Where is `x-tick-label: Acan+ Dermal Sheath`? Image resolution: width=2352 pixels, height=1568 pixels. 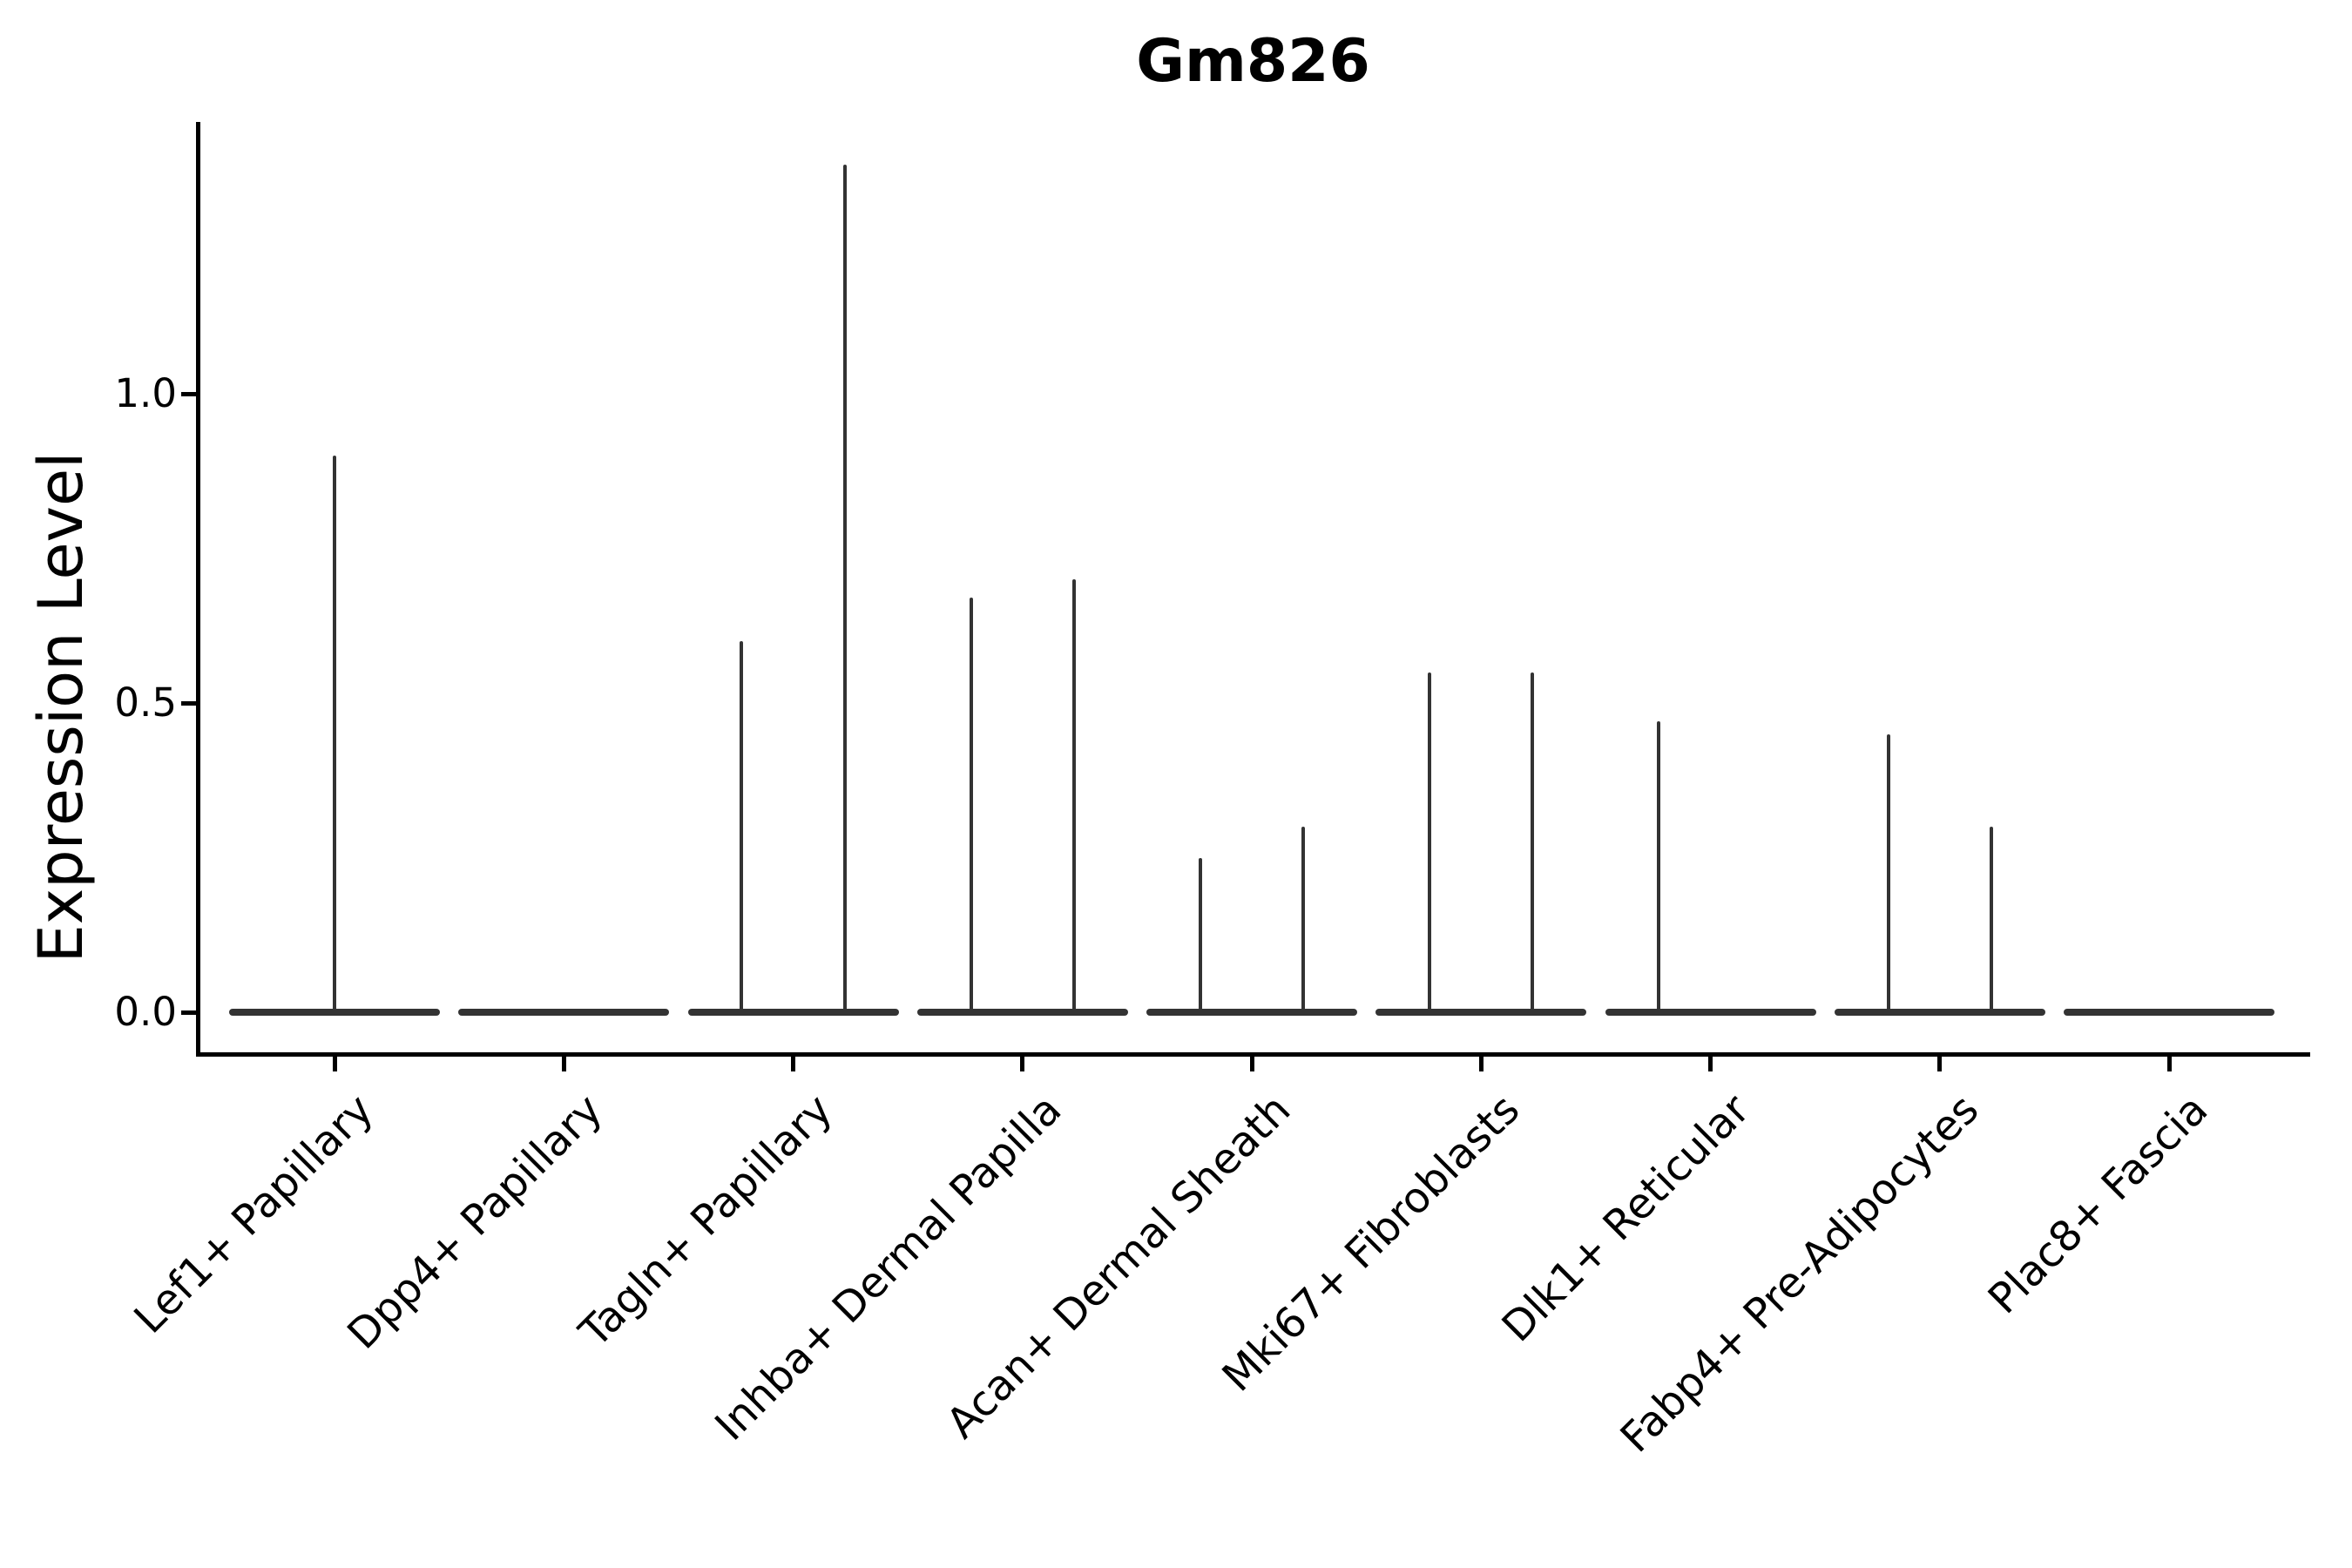 x-tick-label: Acan+ Dermal Sheath is located at coordinates (1118, 1267).